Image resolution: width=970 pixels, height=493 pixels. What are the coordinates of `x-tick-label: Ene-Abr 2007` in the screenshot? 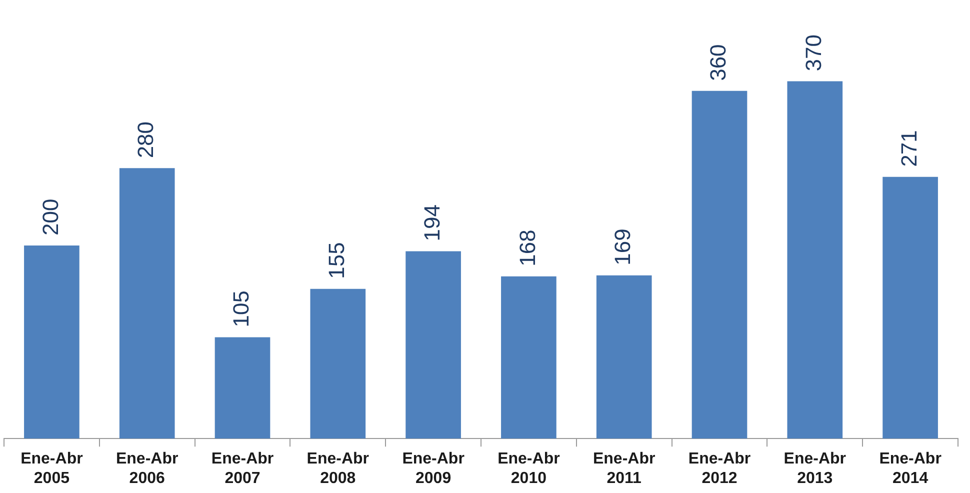 It's located at (242, 468).